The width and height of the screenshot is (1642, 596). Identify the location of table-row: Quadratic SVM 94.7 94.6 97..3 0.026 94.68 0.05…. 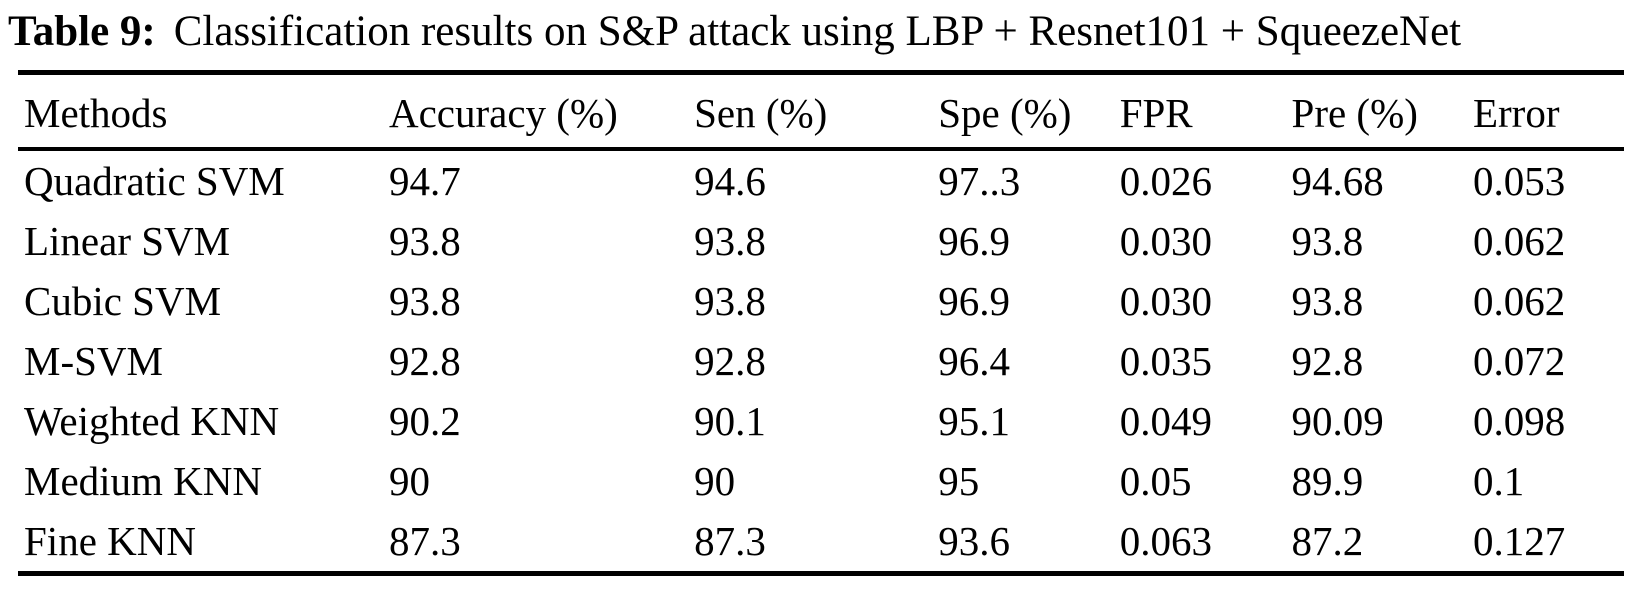
(821, 180).